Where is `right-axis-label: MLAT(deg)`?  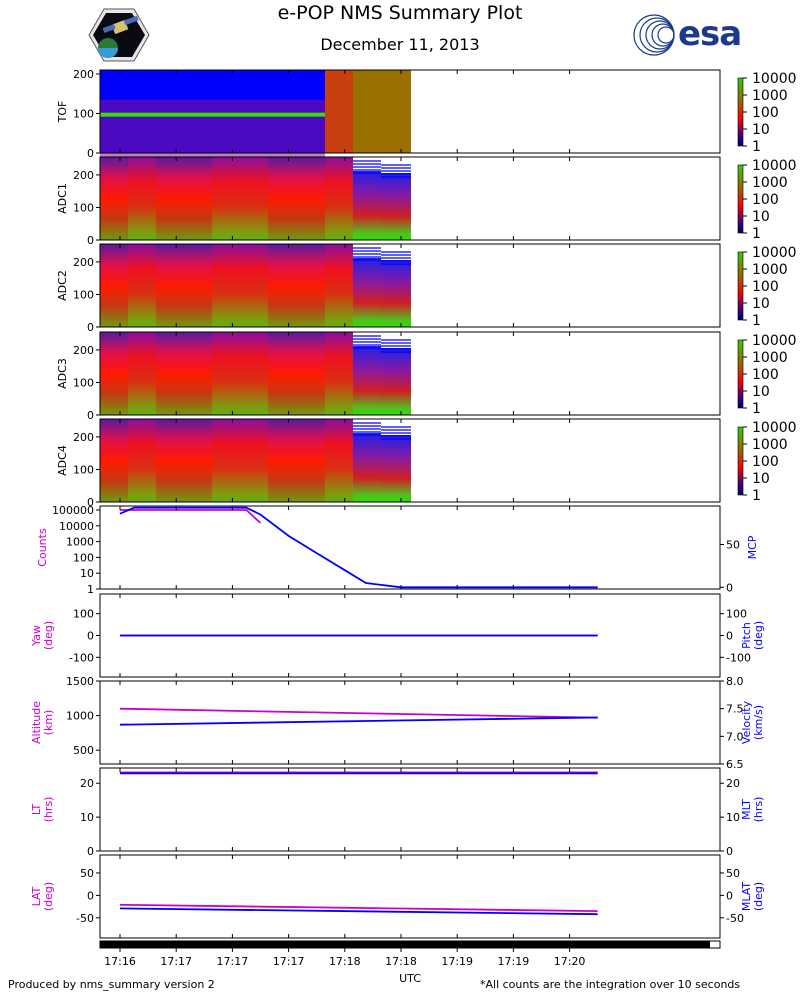
right-axis-label: MLAT(deg) is located at coordinates (752, 897).